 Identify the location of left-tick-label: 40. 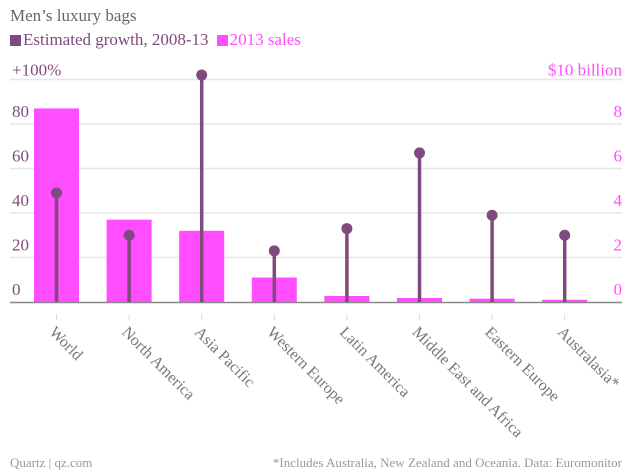
(20, 200).